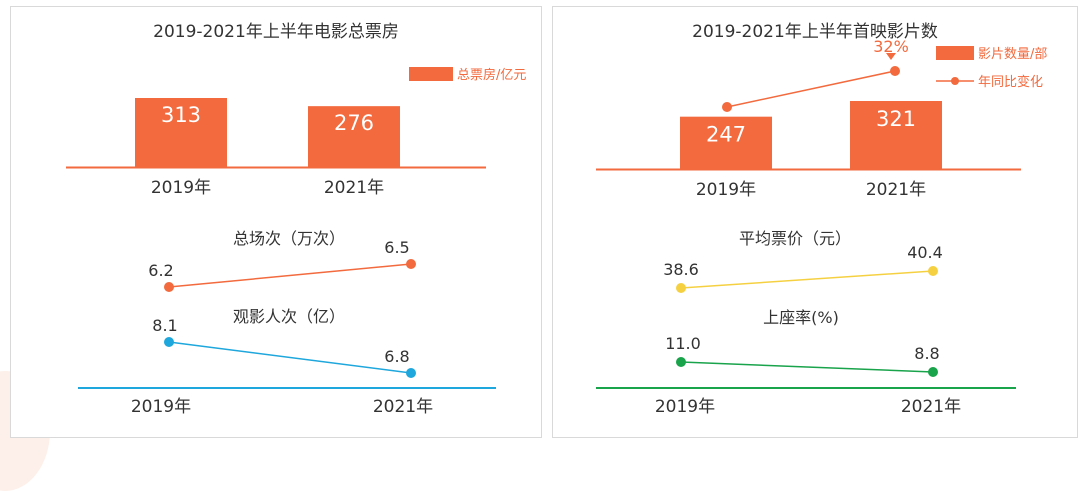  I want to click on bar-value-label: 247, so click(726, 135).